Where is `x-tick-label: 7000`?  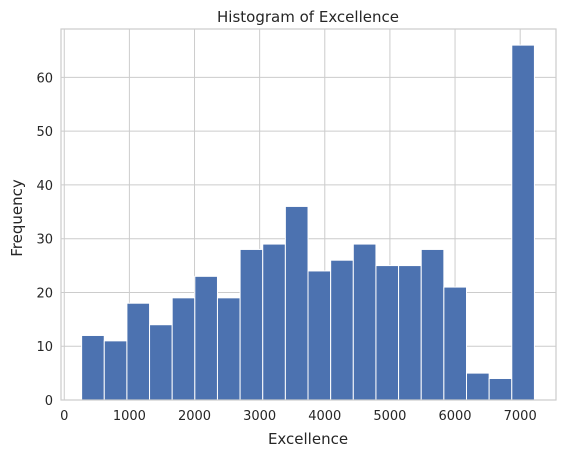 x-tick-label: 7000 is located at coordinates (520, 416).